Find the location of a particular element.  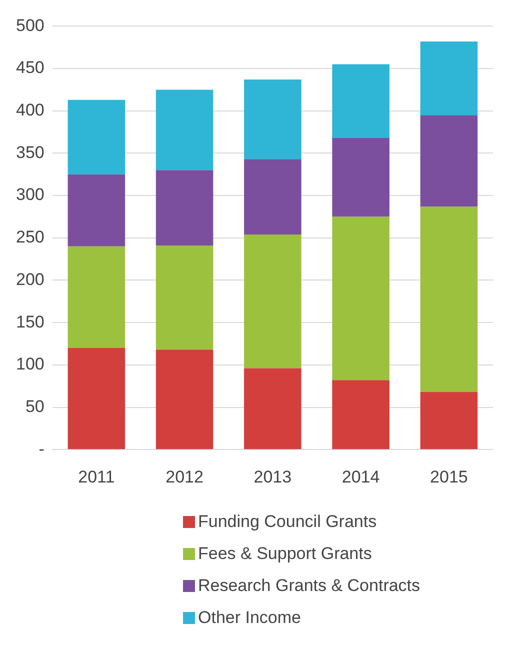

x-tick-label: 2015 is located at coordinates (449, 476).